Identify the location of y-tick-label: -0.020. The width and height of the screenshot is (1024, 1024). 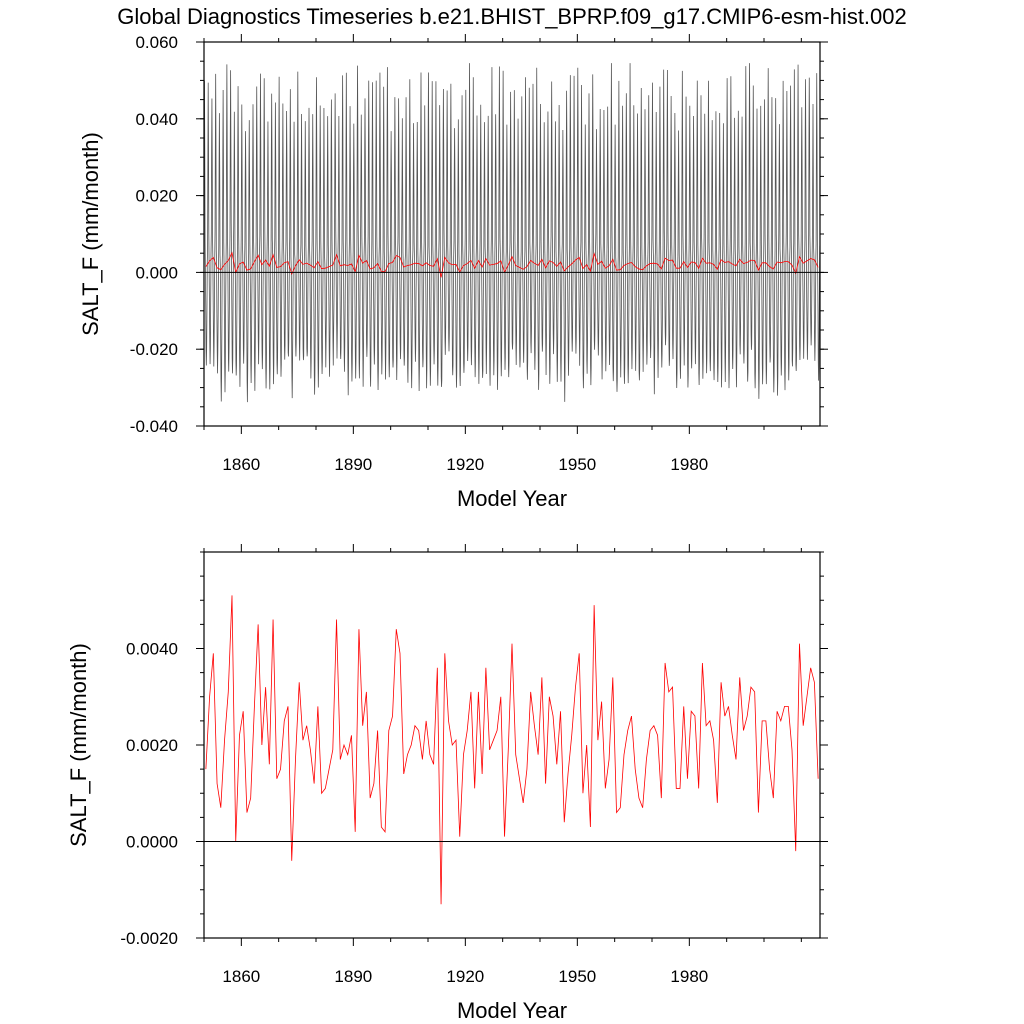
(154, 349).